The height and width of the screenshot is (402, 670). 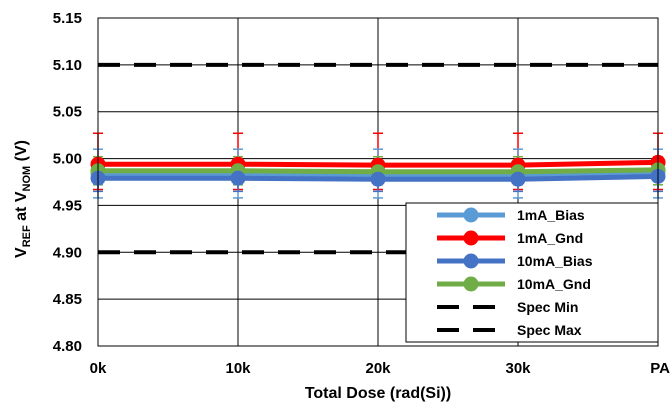 What do you see at coordinates (67, 159) in the screenshot?
I see `y-tick-label: 5.00` at bounding box center [67, 159].